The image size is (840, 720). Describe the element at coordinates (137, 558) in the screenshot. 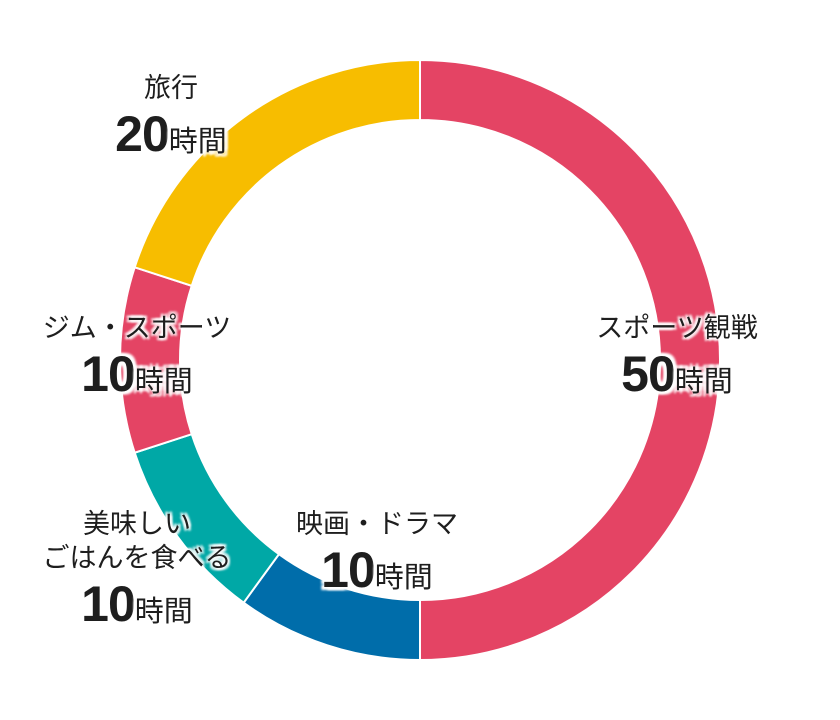

I see `label-name-line2: ごはんを食べる` at that location.